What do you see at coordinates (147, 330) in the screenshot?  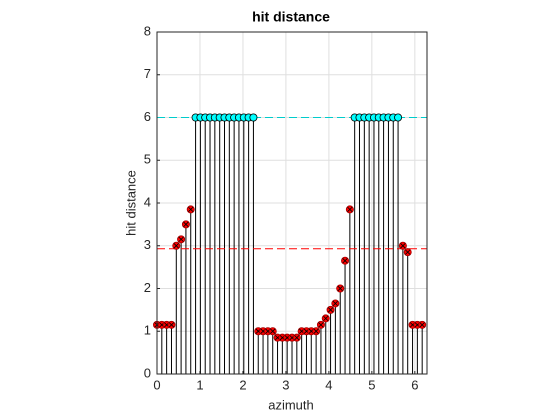 I see `y-tick-label: 1` at bounding box center [147, 330].